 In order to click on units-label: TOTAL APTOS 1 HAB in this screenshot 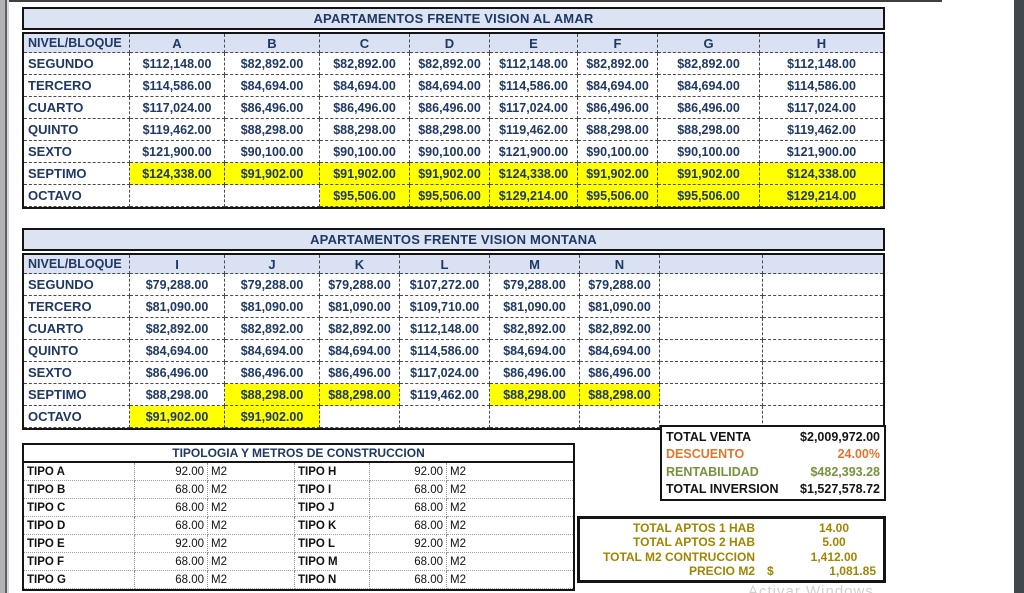, I will do `click(693, 527)`.